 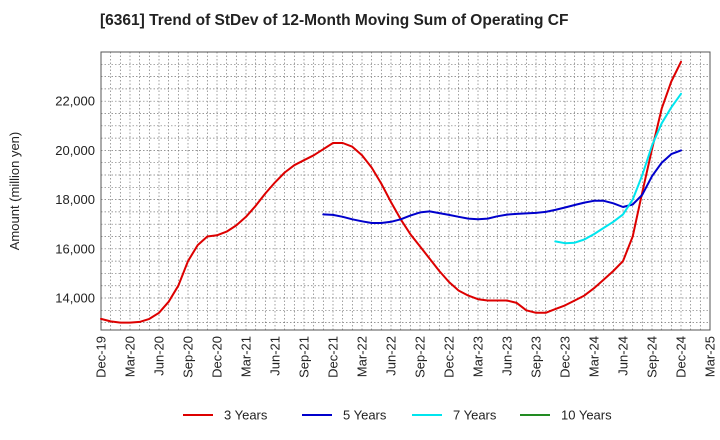 I want to click on x-tick-label: Dec-22, so click(x=449, y=357).